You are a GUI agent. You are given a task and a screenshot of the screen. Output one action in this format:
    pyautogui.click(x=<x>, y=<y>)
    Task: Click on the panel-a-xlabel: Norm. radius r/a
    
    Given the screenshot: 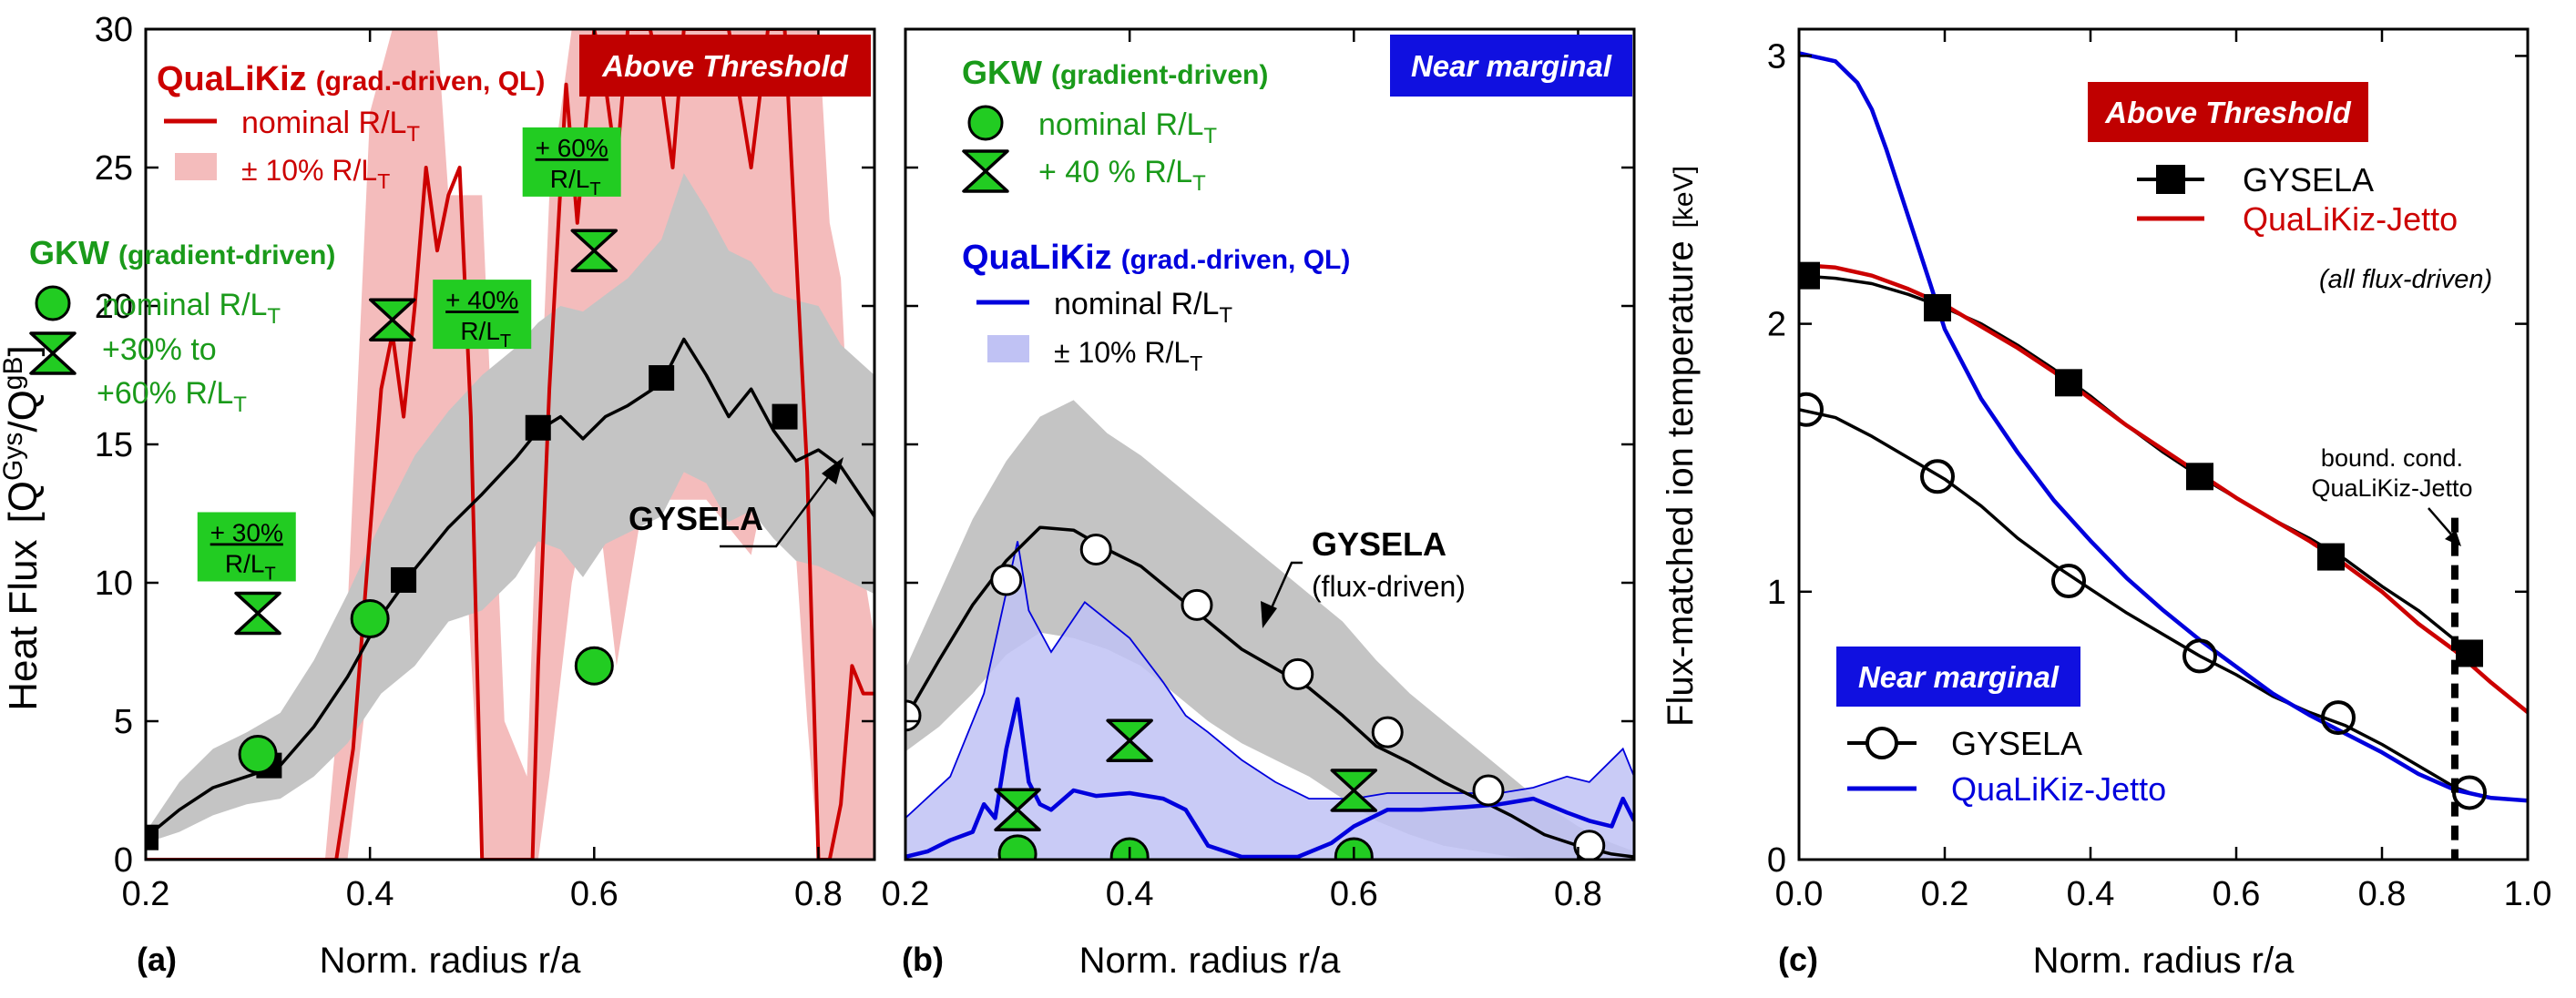 What is the action you would take?
    pyautogui.click(x=451, y=961)
    